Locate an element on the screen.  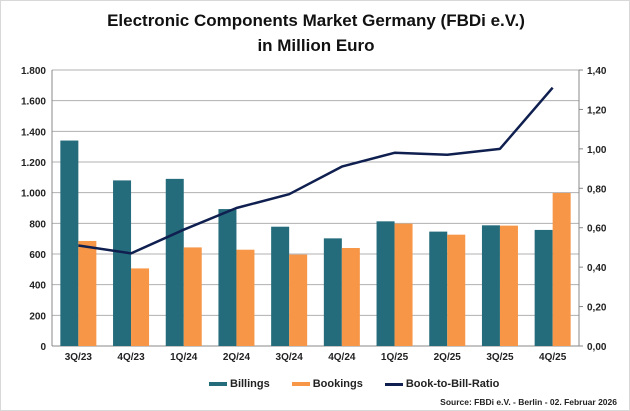
y2-tick-label: 0,80 is located at coordinates (597, 189).